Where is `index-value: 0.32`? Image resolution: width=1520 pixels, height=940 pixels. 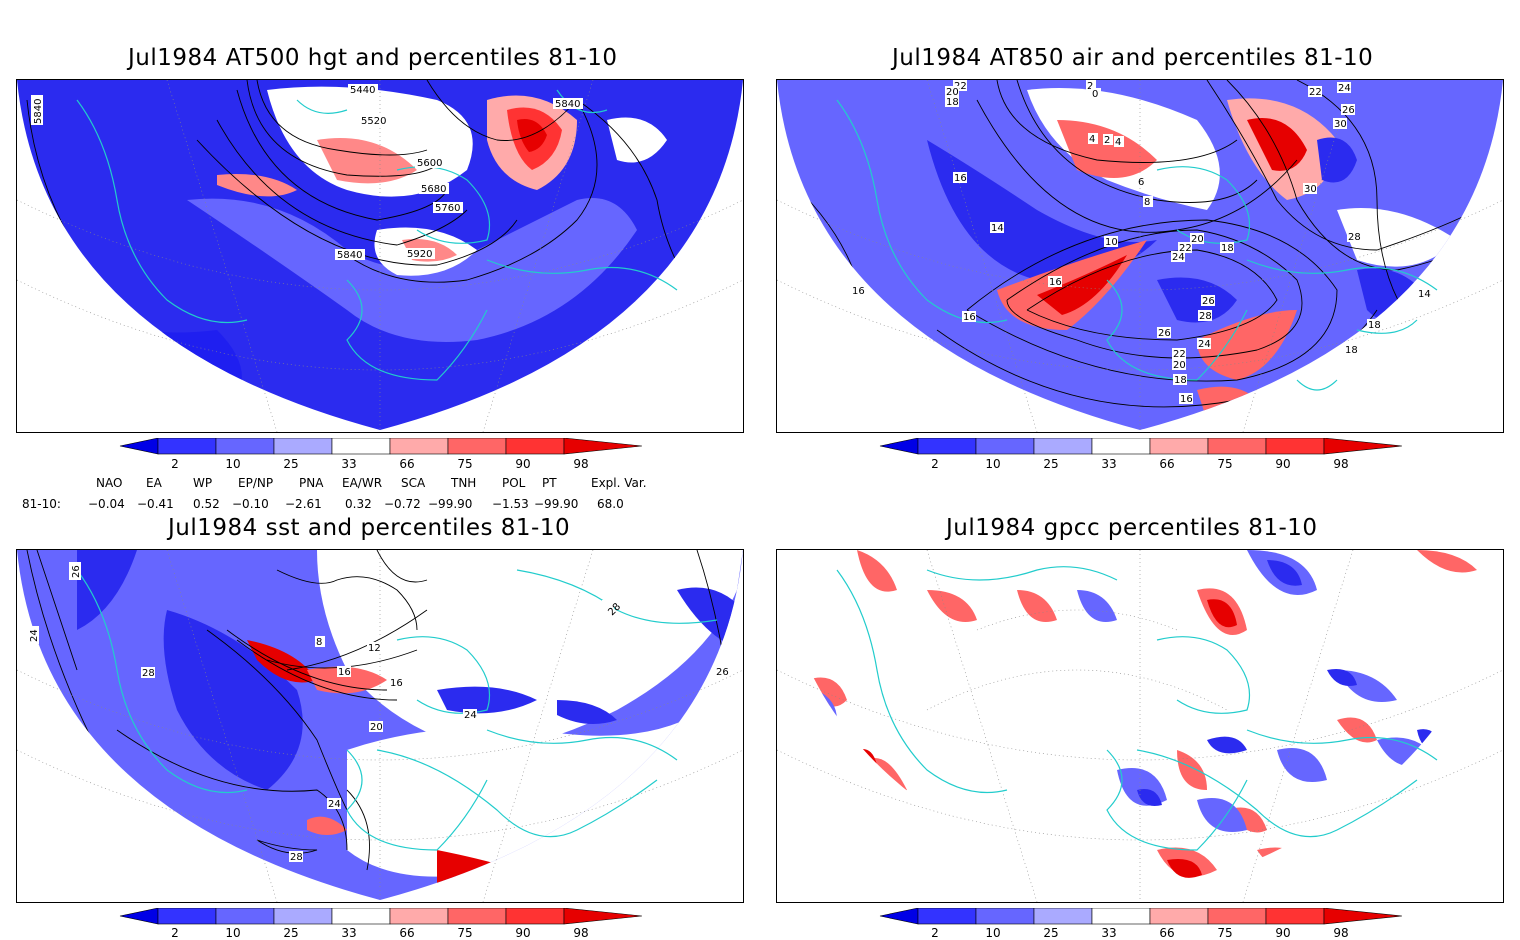
index-value: 0.32 is located at coordinates (358, 504).